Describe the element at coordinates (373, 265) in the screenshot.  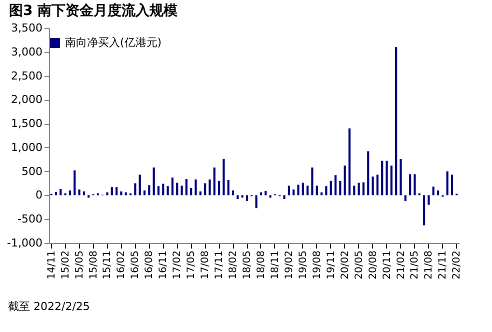
I see `x-tick-label: 20/08` at that location.